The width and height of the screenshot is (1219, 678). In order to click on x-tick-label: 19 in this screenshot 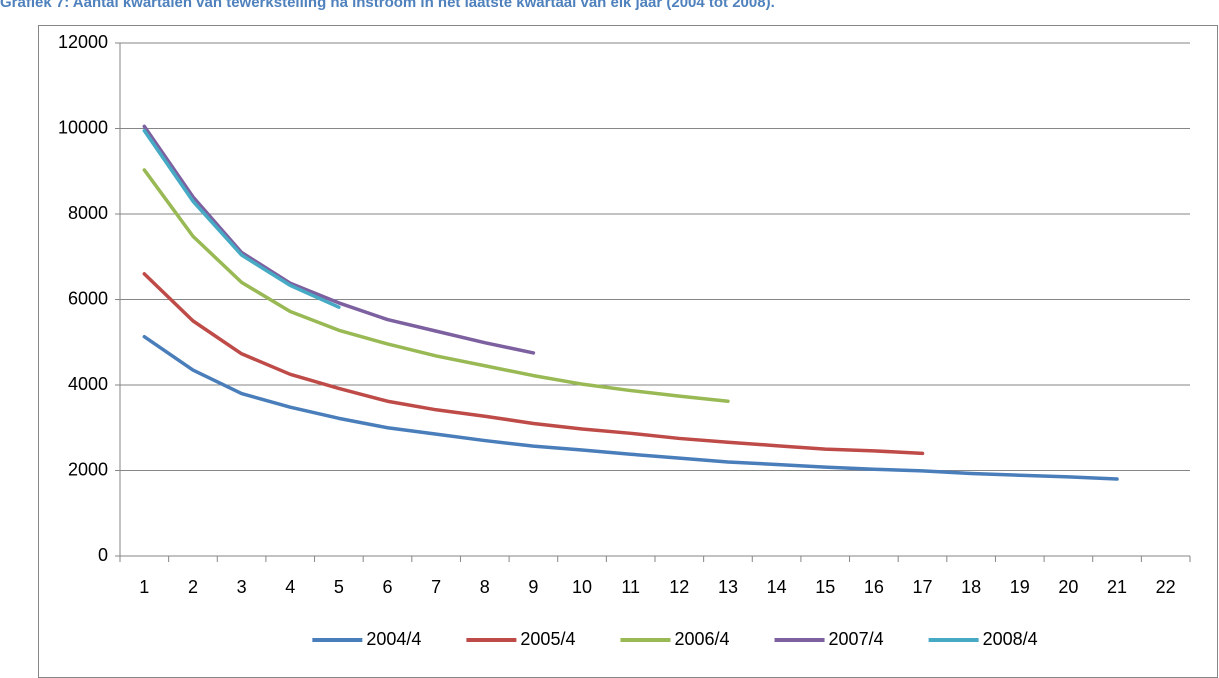, I will do `click(1020, 587)`.